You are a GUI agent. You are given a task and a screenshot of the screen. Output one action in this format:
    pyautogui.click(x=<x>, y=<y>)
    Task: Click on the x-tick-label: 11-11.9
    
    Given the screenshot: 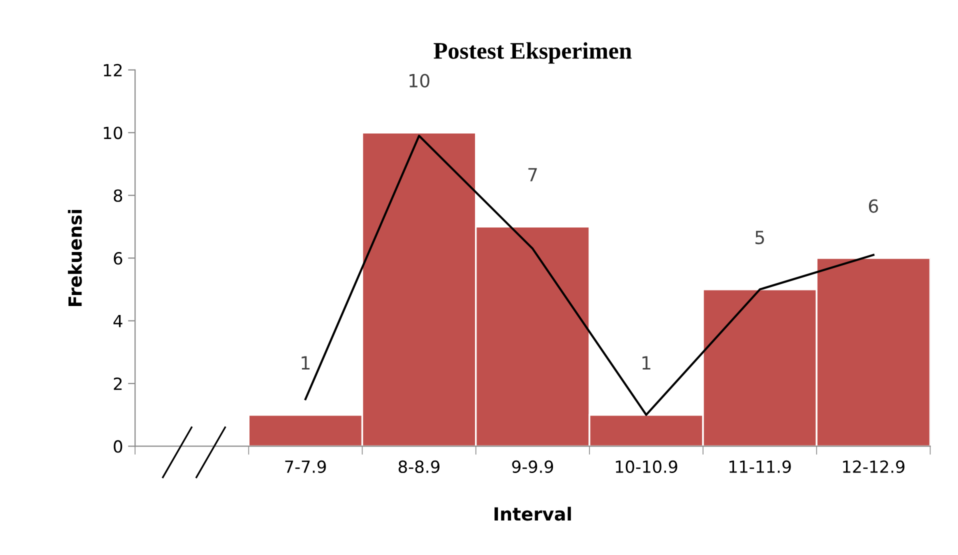 What is the action you would take?
    pyautogui.click(x=760, y=467)
    